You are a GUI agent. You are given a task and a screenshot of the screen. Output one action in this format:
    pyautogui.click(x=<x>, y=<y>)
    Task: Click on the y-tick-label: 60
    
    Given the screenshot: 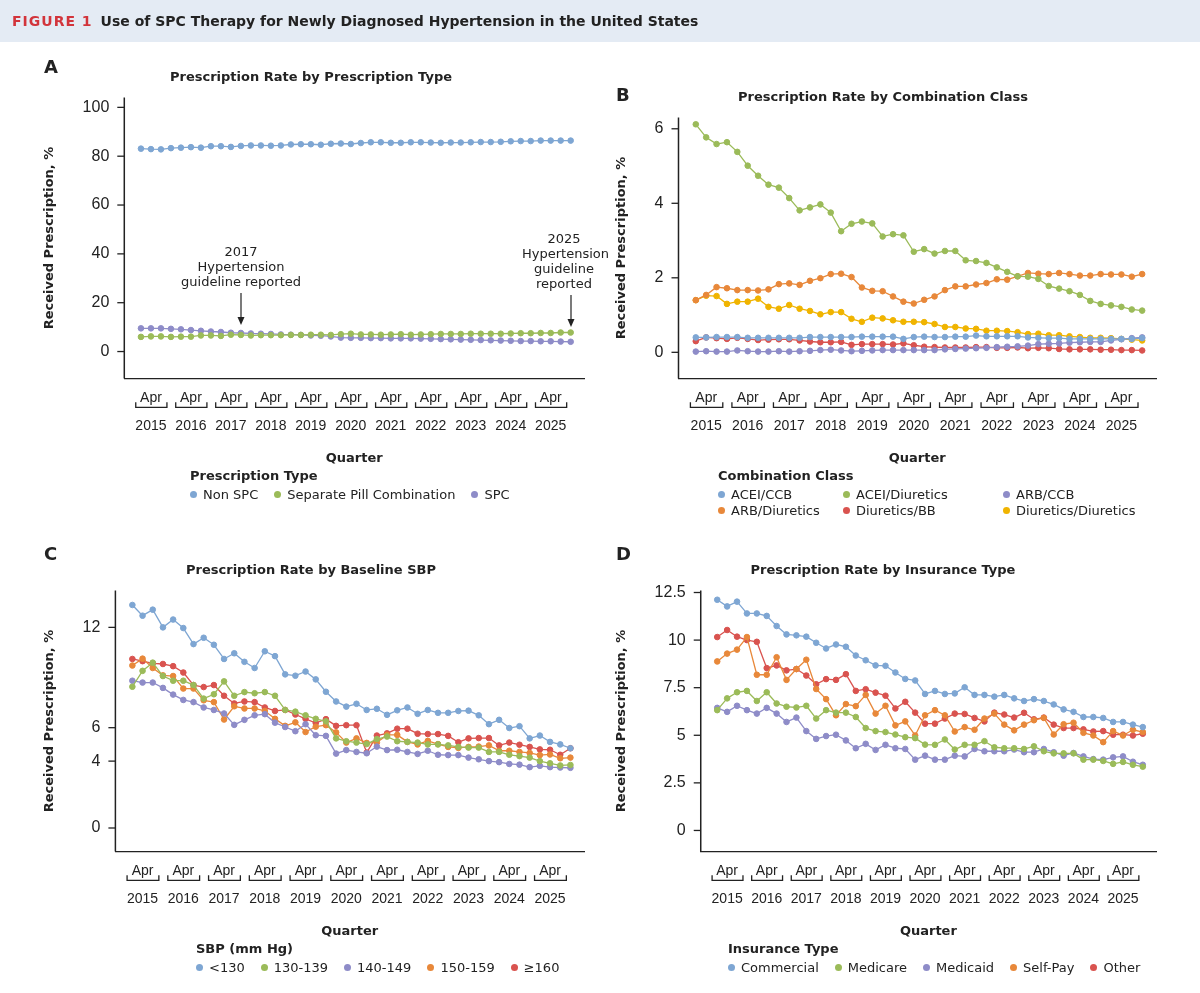 What is the action you would take?
    pyautogui.click(x=100, y=204)
    